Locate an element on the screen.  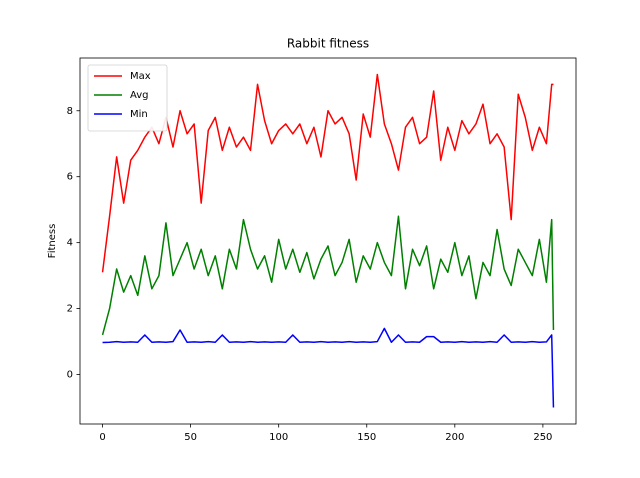
legend-label: Max is located at coordinates (140, 76).